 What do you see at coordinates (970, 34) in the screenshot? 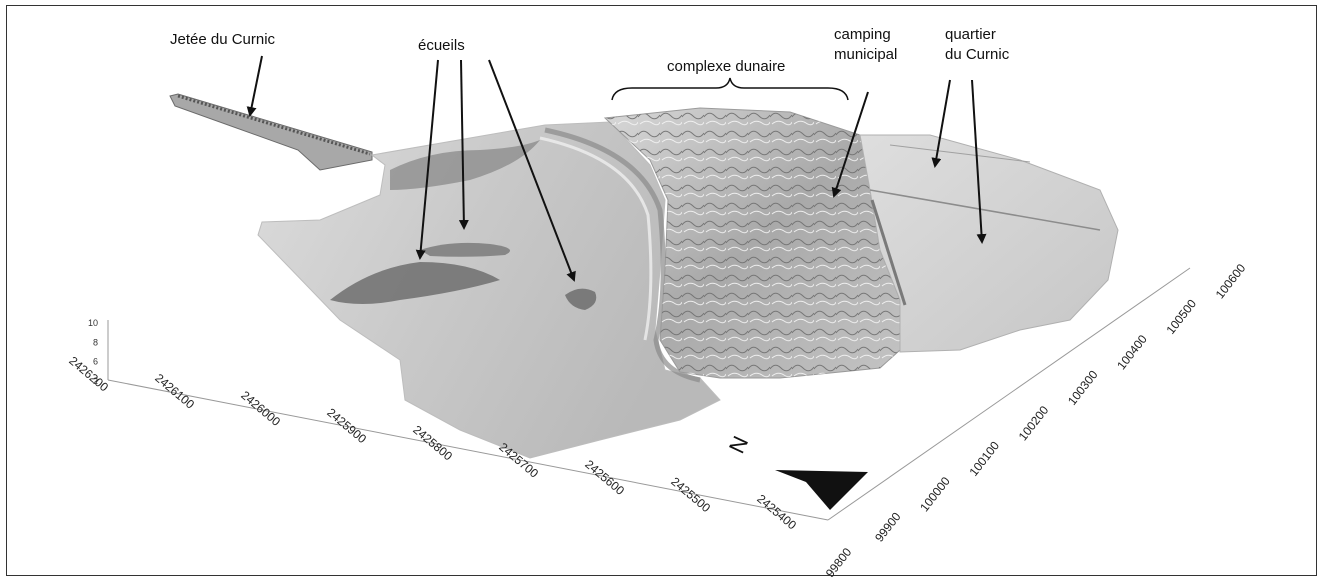
I see `label-quartier-1: quartier` at bounding box center [970, 34].